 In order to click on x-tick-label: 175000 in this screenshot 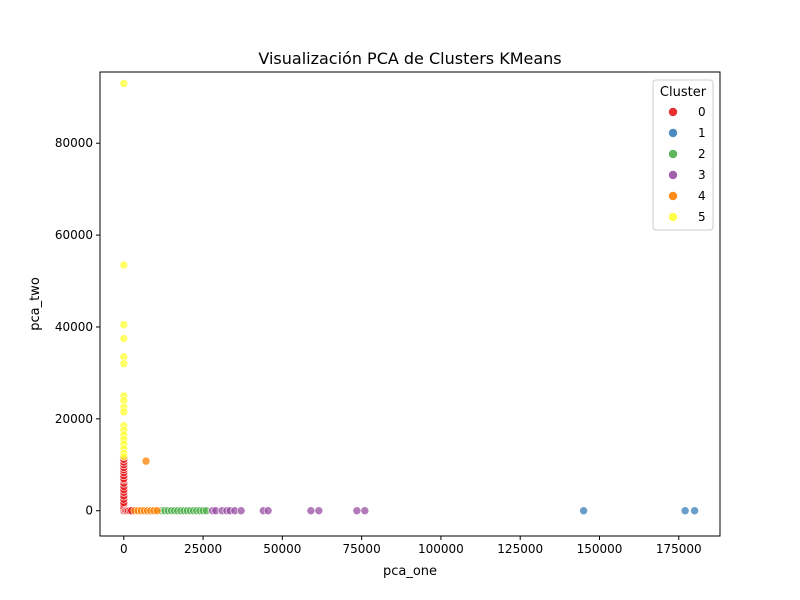, I will do `click(679, 549)`.